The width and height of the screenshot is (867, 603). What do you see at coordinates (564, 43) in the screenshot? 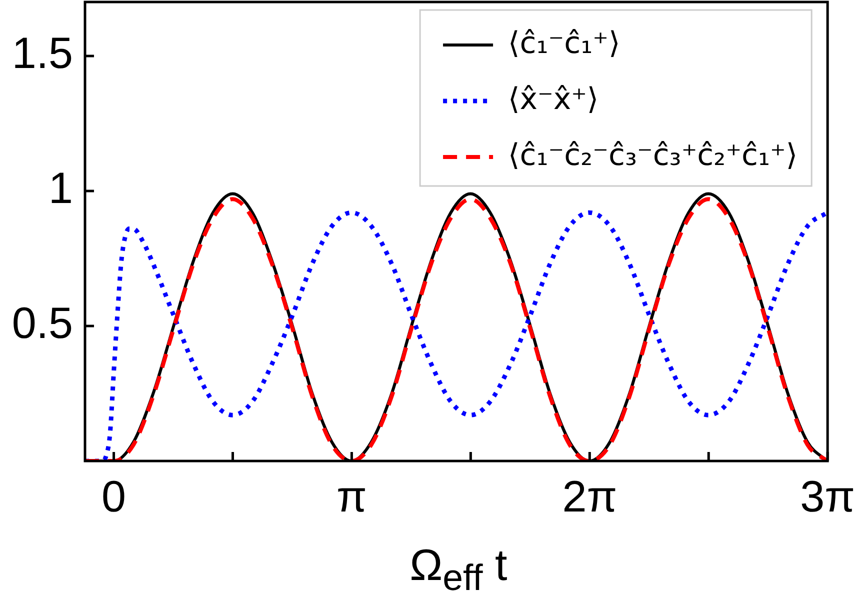
I see `legend-label: ⟨ĉ₁⁻ĉ₁⁺⟩` at bounding box center [564, 43].